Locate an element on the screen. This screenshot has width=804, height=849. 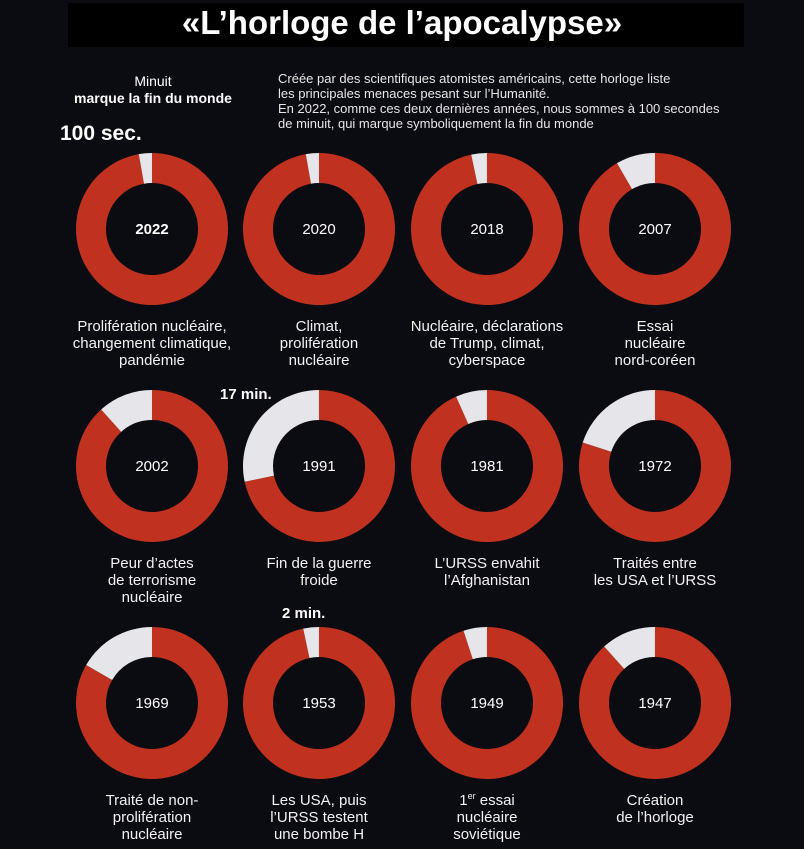
year-label-2022: 2022 is located at coordinates (152, 229).